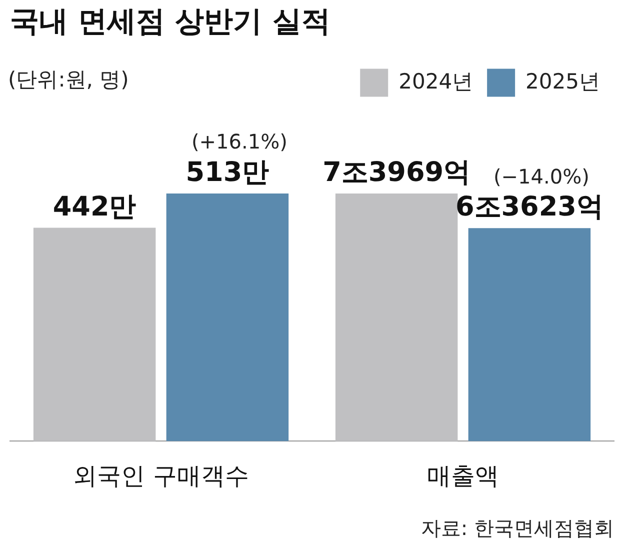 This screenshot has height=546, width=628. What do you see at coordinates (68, 79) in the screenshot?
I see `chart-subtitle: (단위:원, 명)` at bounding box center [68, 79].